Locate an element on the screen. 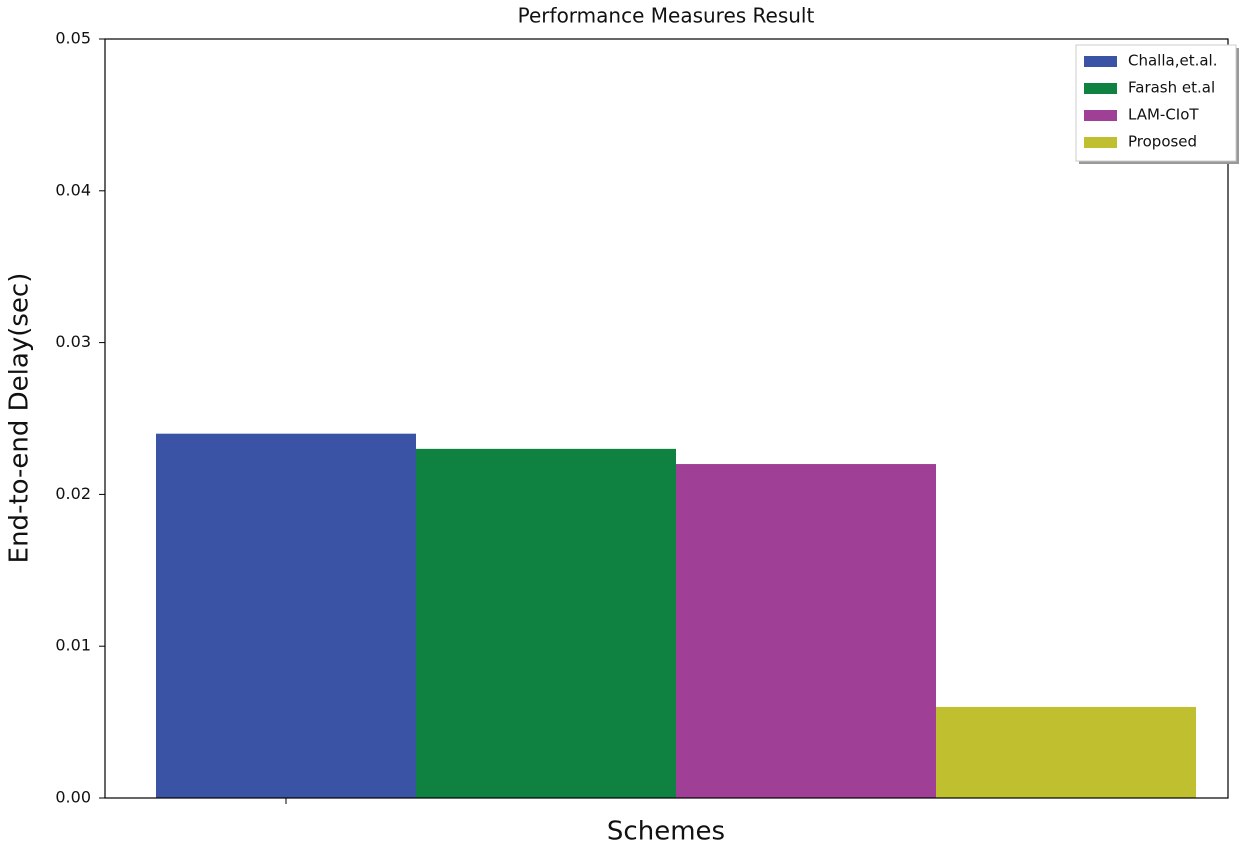 Image resolution: width=1250 pixels, height=849 pixels. y-tick-label: 0.00 is located at coordinates (73, 797).